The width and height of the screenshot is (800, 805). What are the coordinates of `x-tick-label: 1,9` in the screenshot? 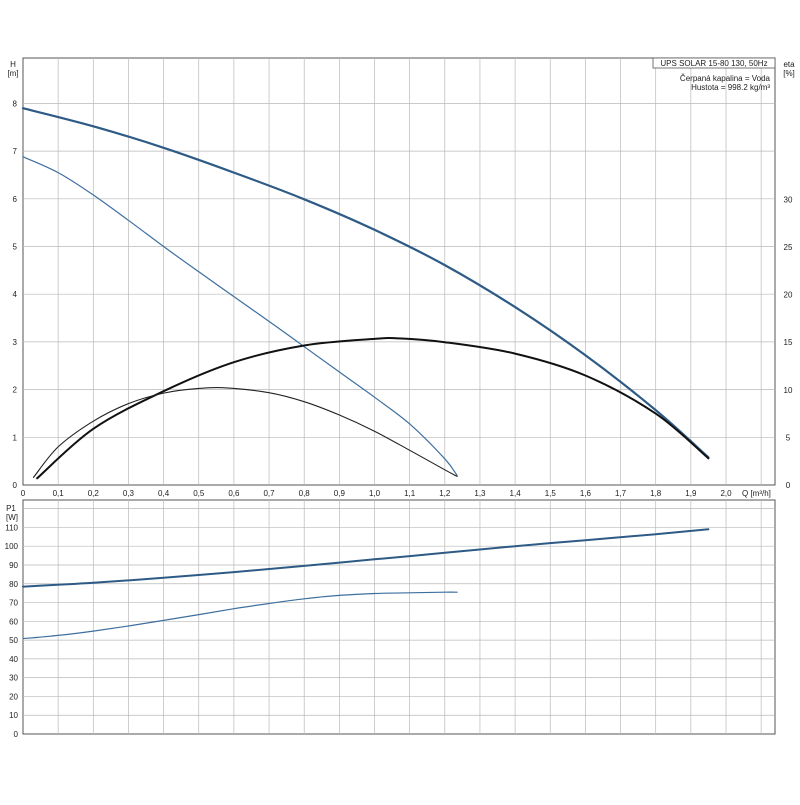 It's located at (691, 493).